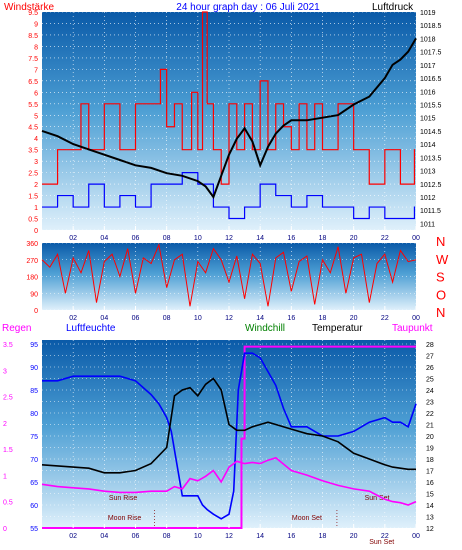 Image resolution: width=462 pixels, height=550 pixels. I want to click on regen-tick-label: 1.5, so click(8, 450).